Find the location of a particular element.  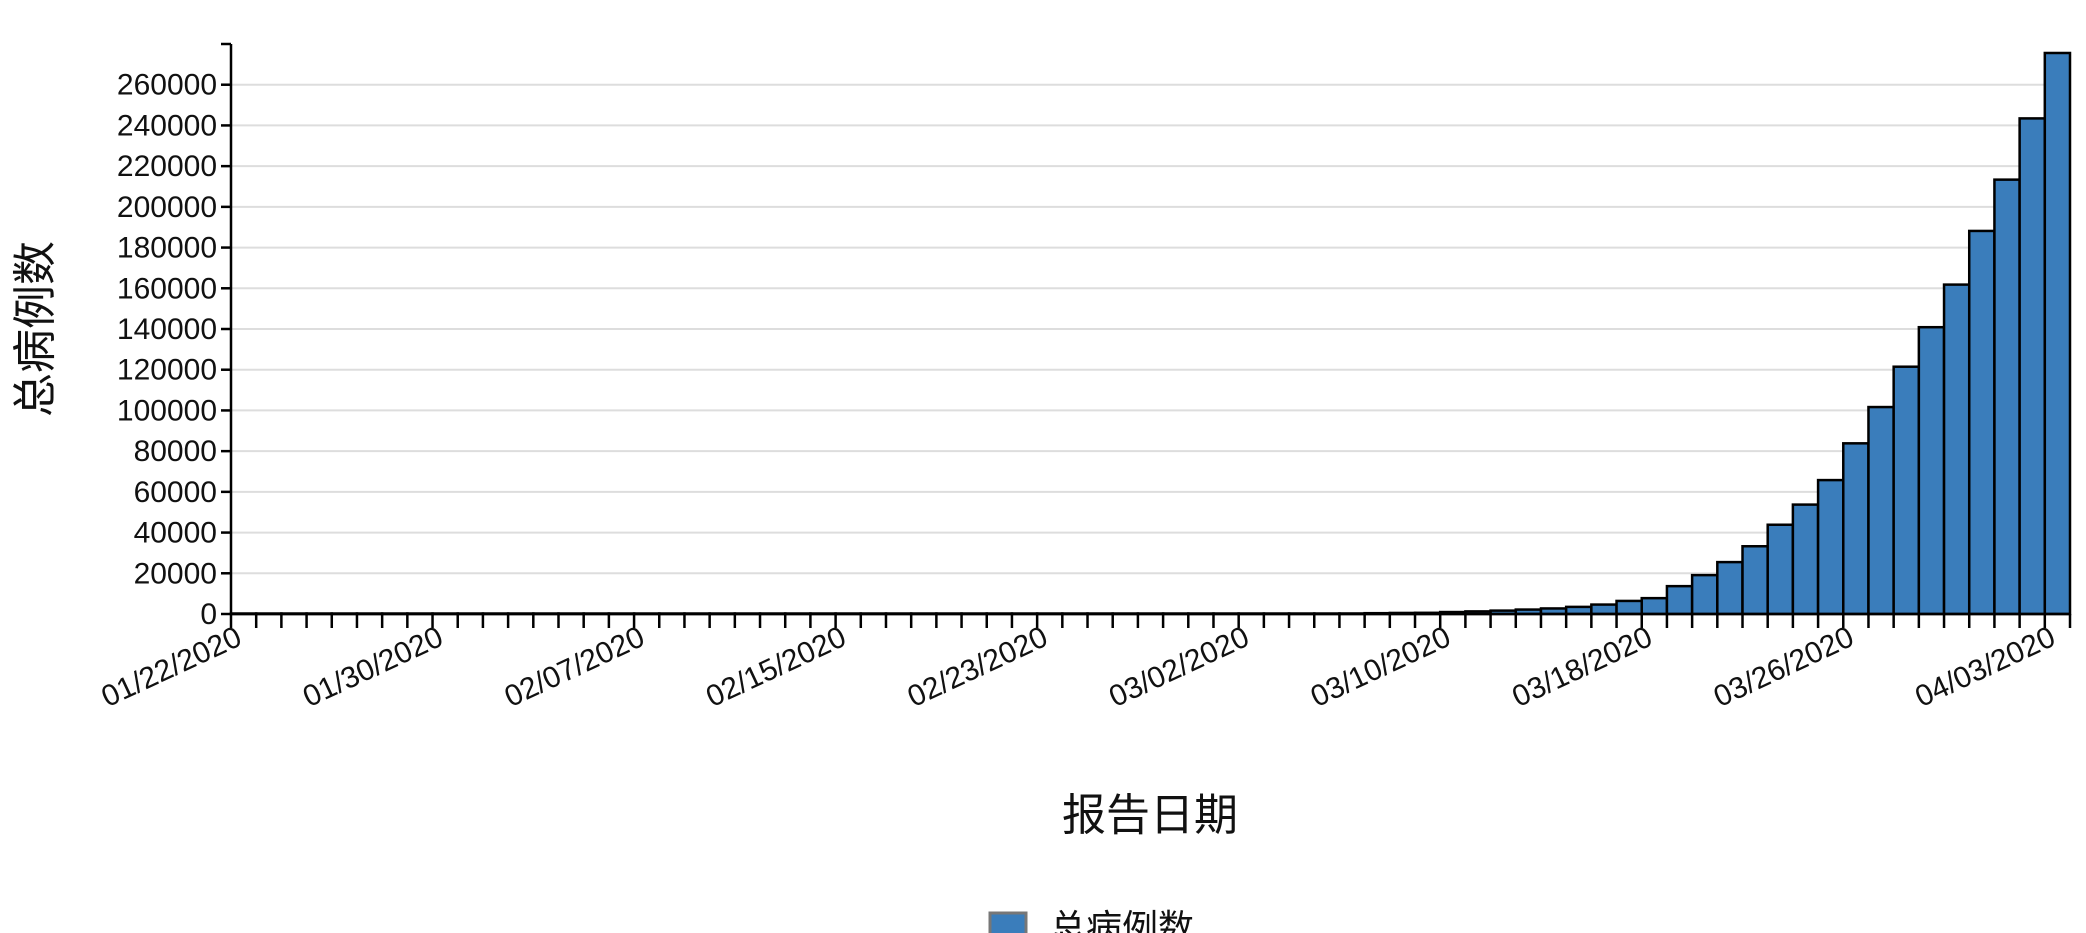

x-tick-label-7: 03/18/2020 is located at coordinates (1582, 666).